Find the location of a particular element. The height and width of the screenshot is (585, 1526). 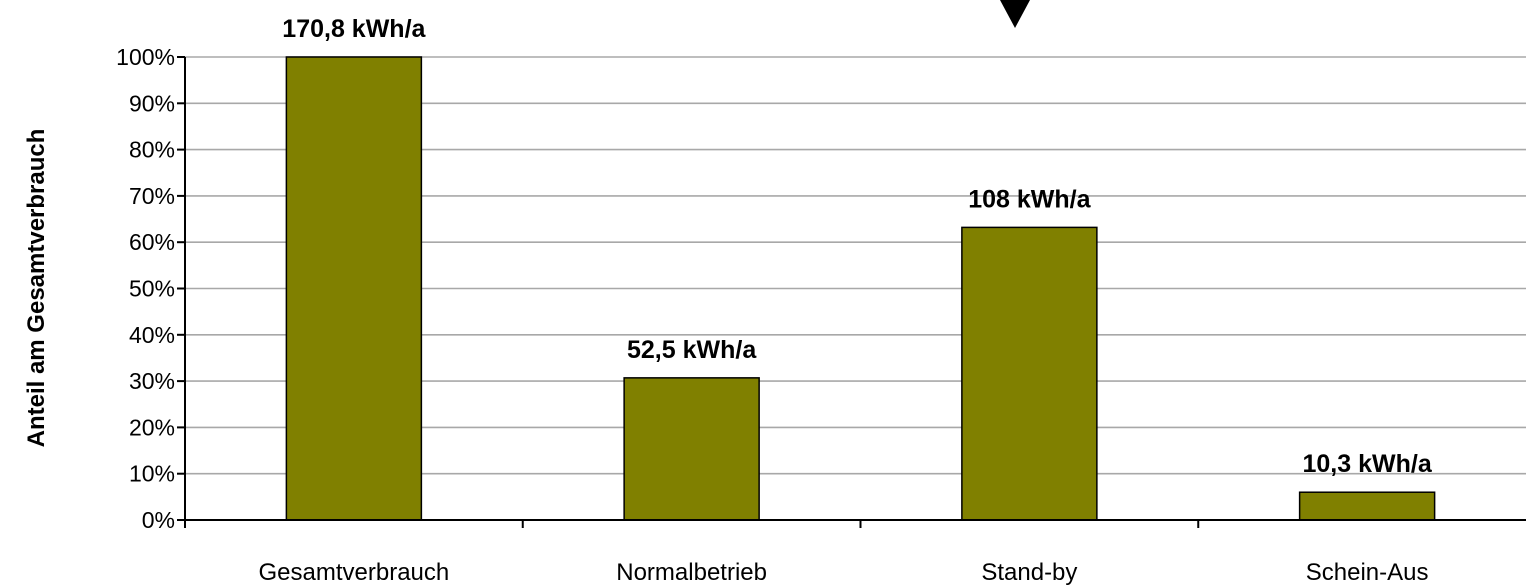

x-category-label: Schein-Aus is located at coordinates (1367, 572).